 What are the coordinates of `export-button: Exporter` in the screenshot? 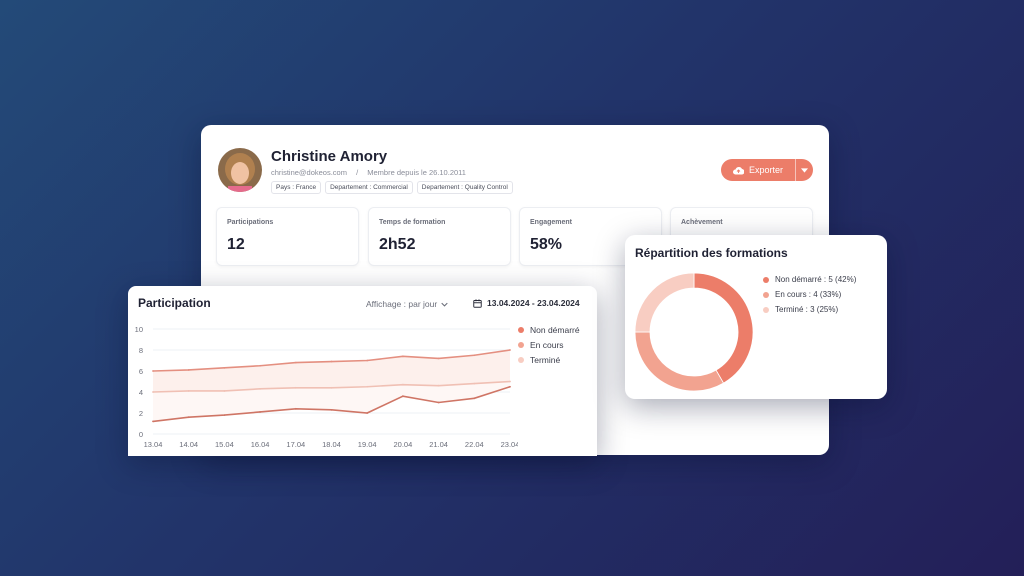 It's located at (767, 170).